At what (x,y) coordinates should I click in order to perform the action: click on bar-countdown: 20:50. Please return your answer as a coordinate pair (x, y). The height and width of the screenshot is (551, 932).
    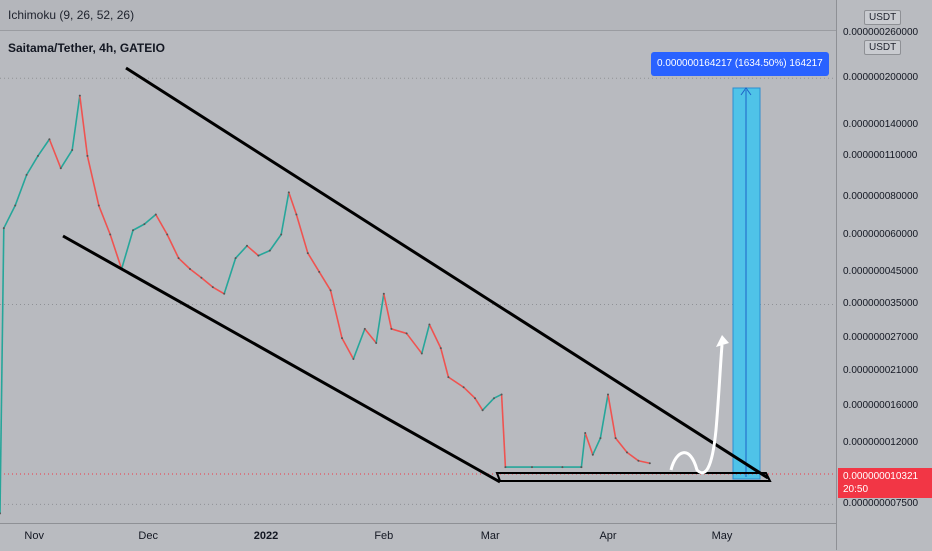
    Looking at the image, I should click on (856, 489).